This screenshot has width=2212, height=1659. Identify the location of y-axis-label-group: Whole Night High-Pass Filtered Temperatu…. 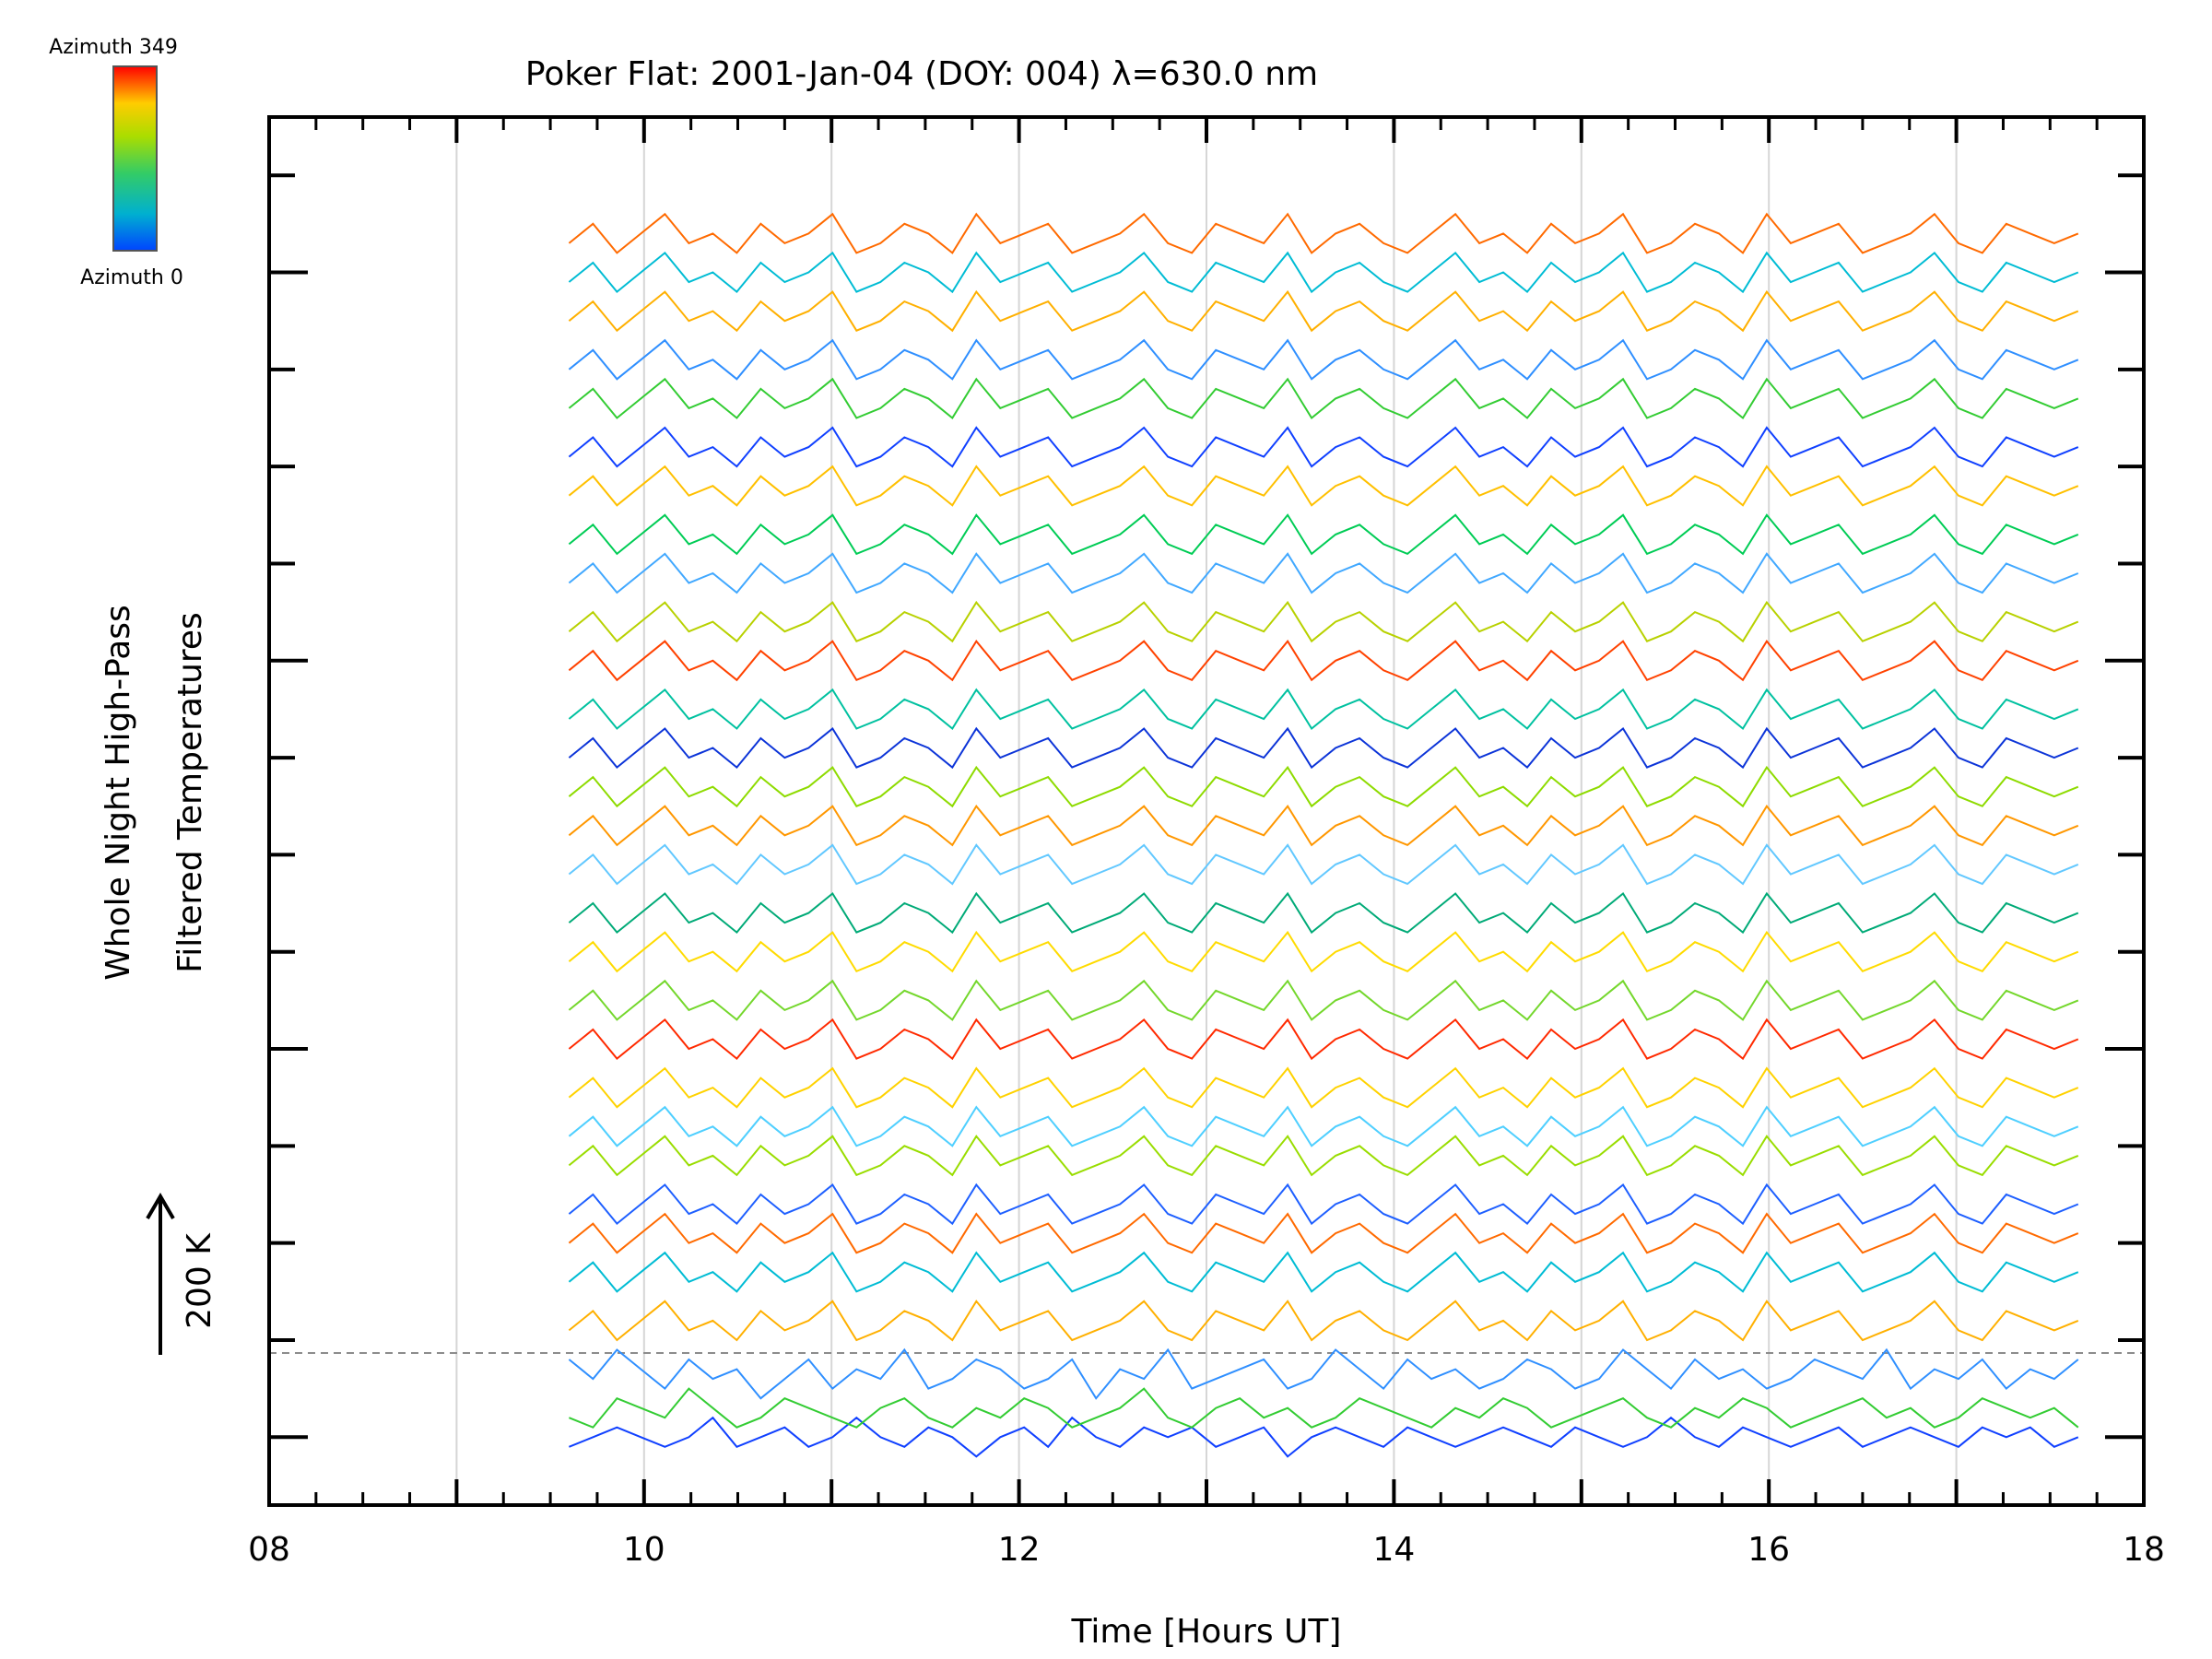
(154, 793).